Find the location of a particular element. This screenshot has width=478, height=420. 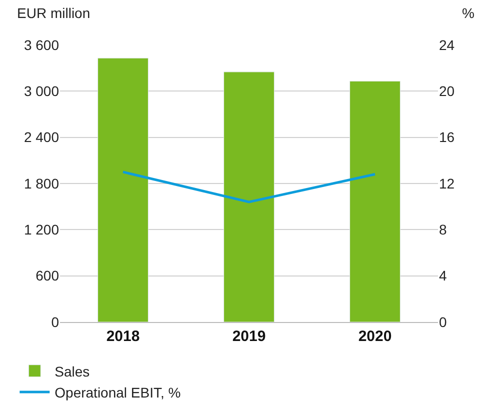

y-tick-label: 2 400 is located at coordinates (42, 137).